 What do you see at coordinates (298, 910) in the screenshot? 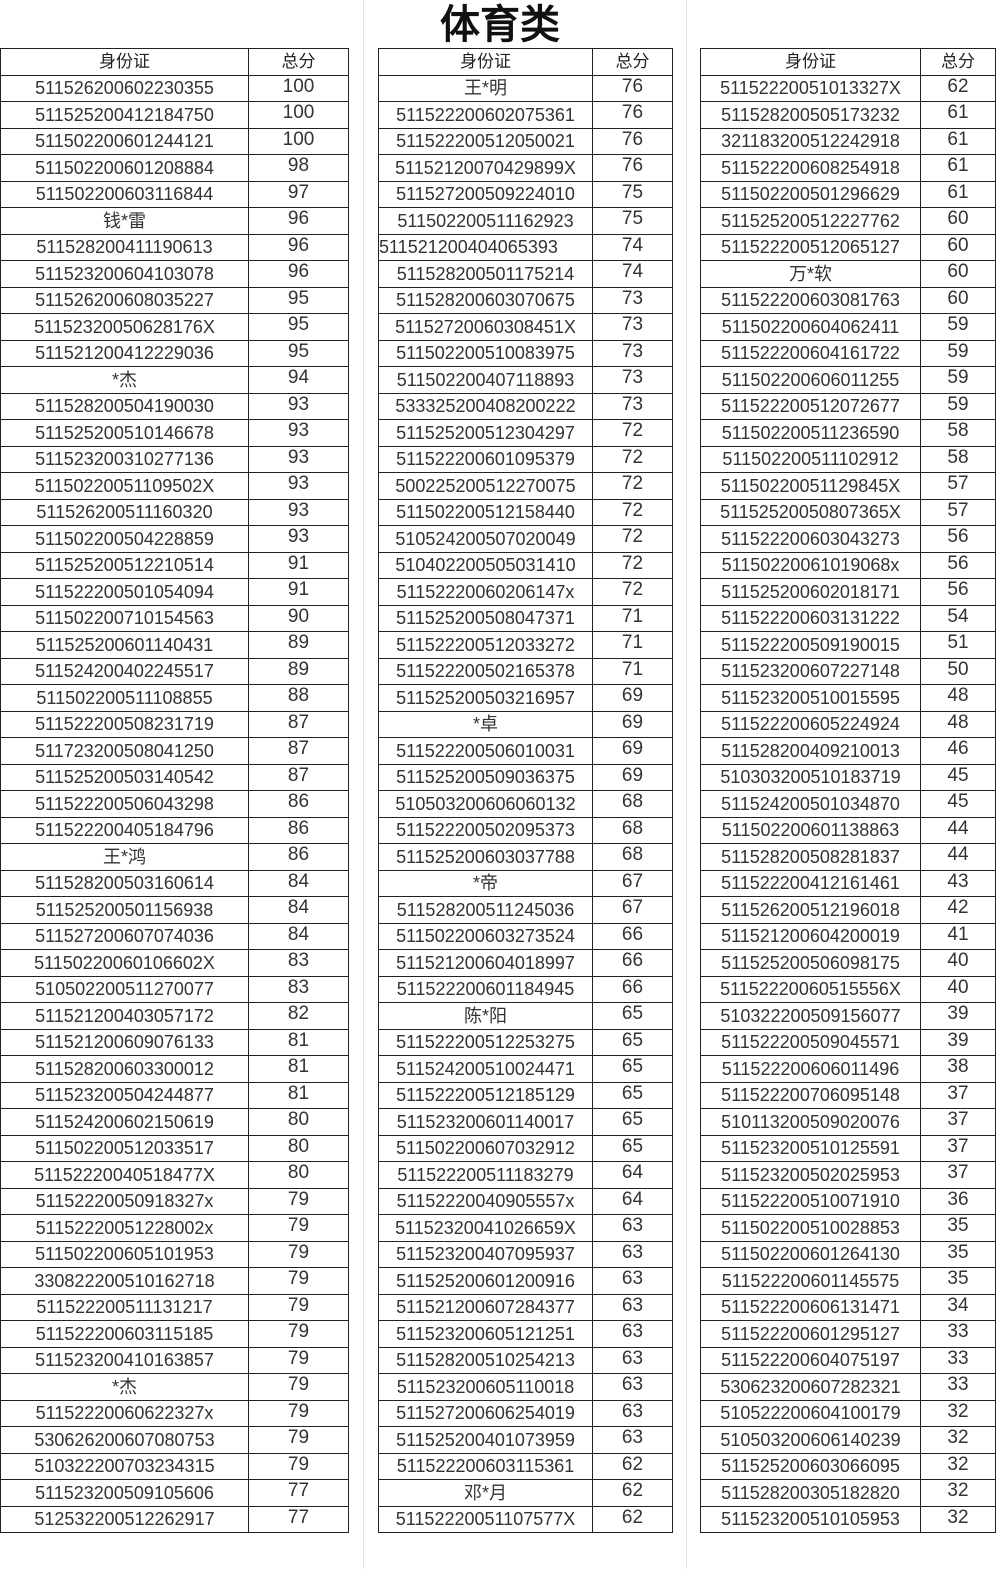
I see `score-cell: 84` at bounding box center [298, 910].